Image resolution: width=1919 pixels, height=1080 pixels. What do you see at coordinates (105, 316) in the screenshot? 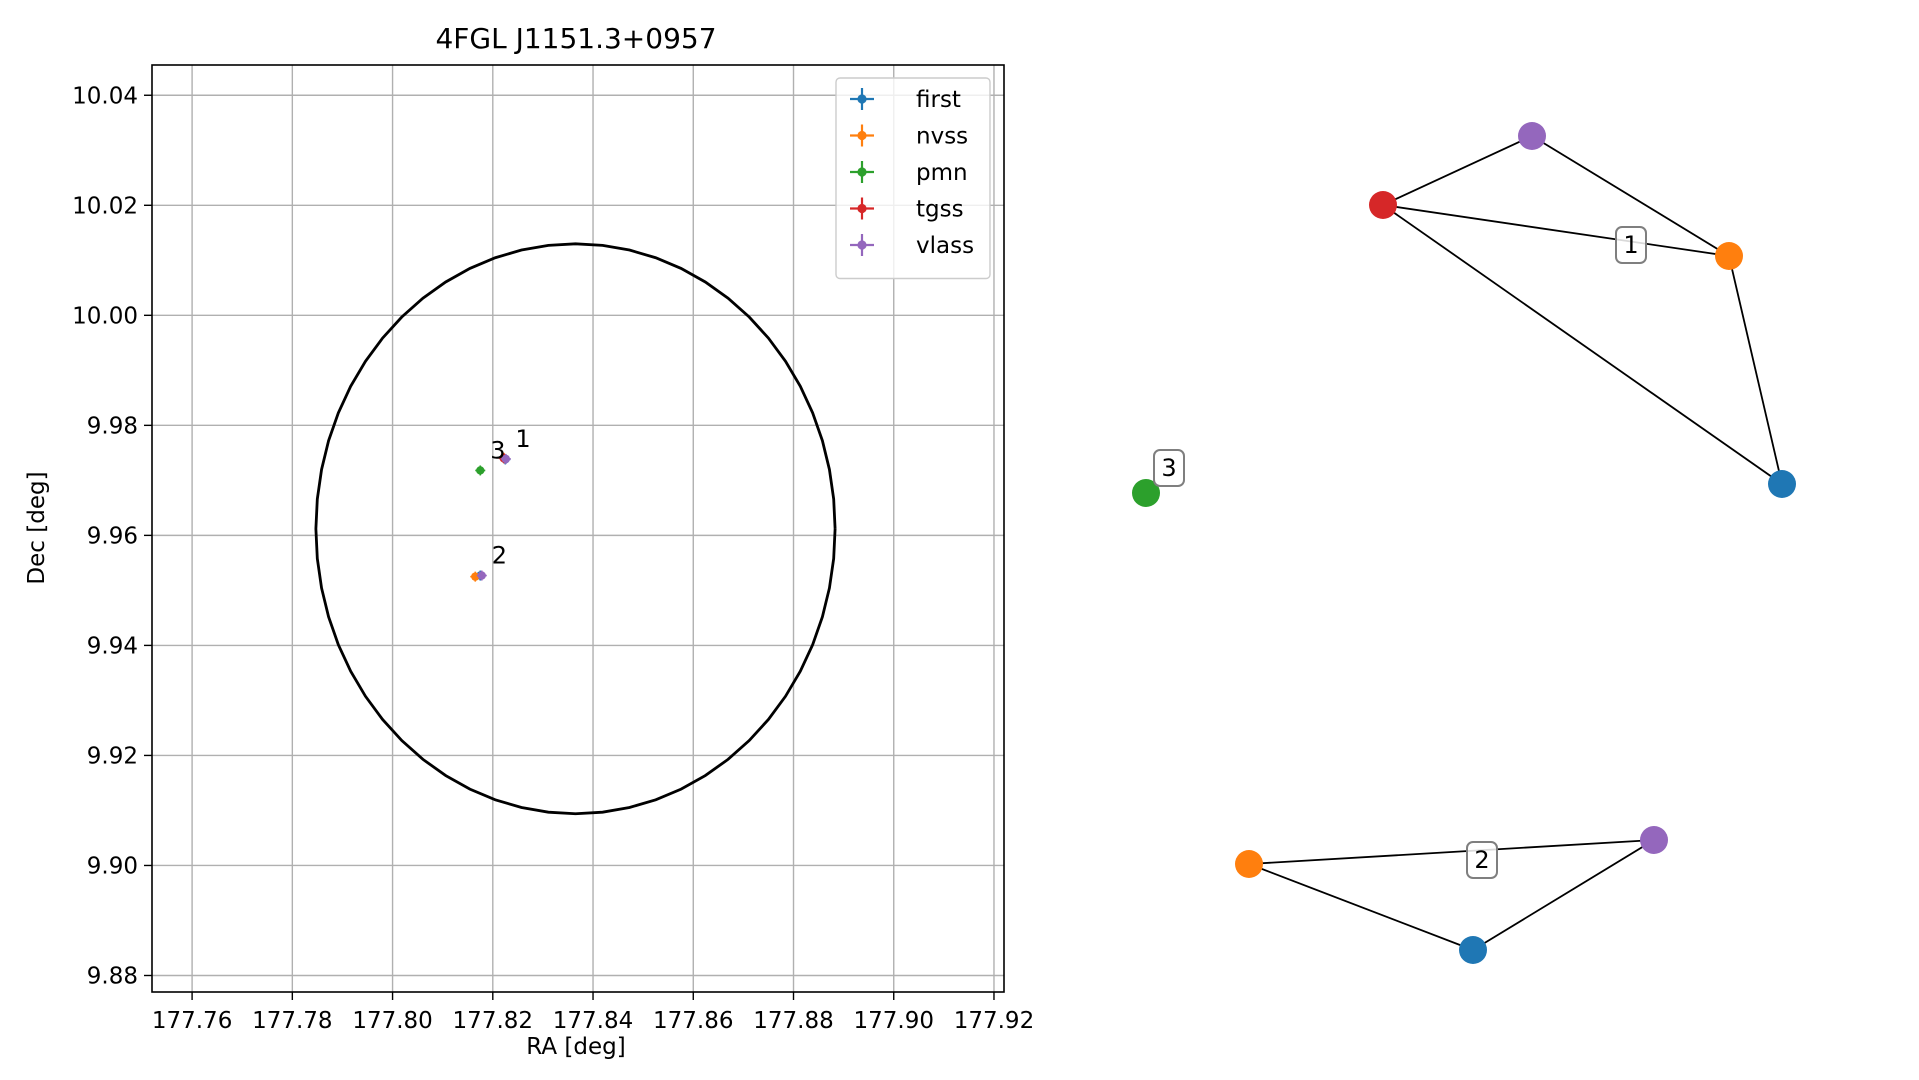
I see `y-tick-label: 10.00` at bounding box center [105, 316].